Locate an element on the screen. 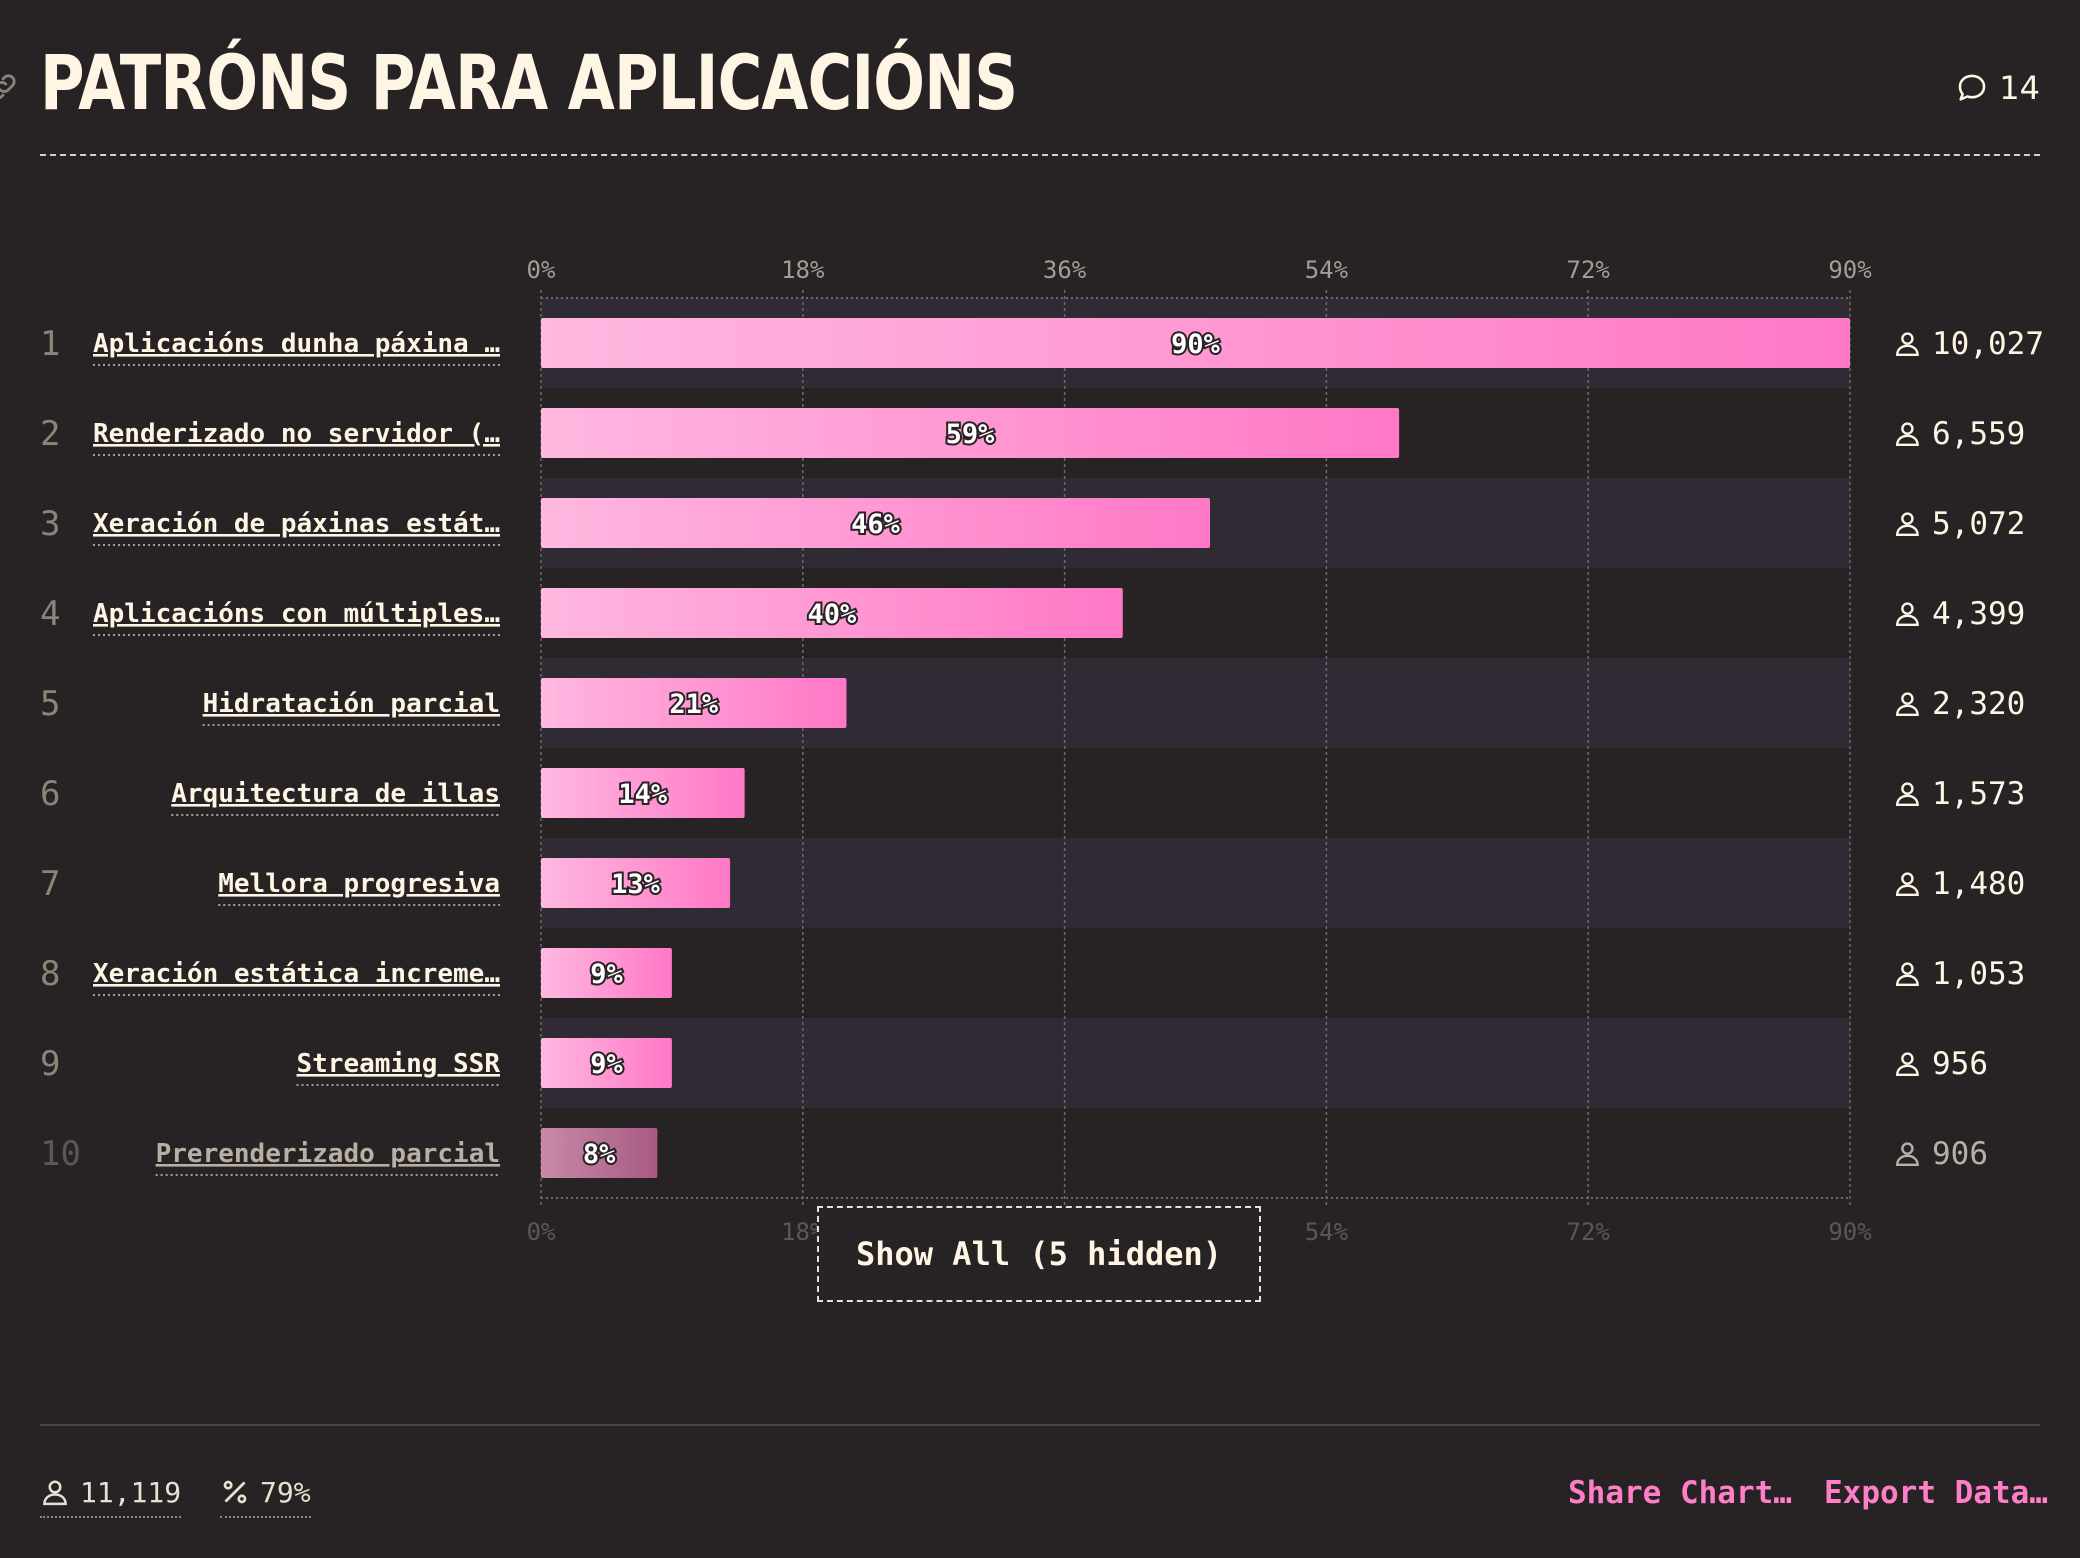 Image resolution: width=2080 pixels, height=1558 pixels. x-tick-label-top: 18% is located at coordinates (803, 270).